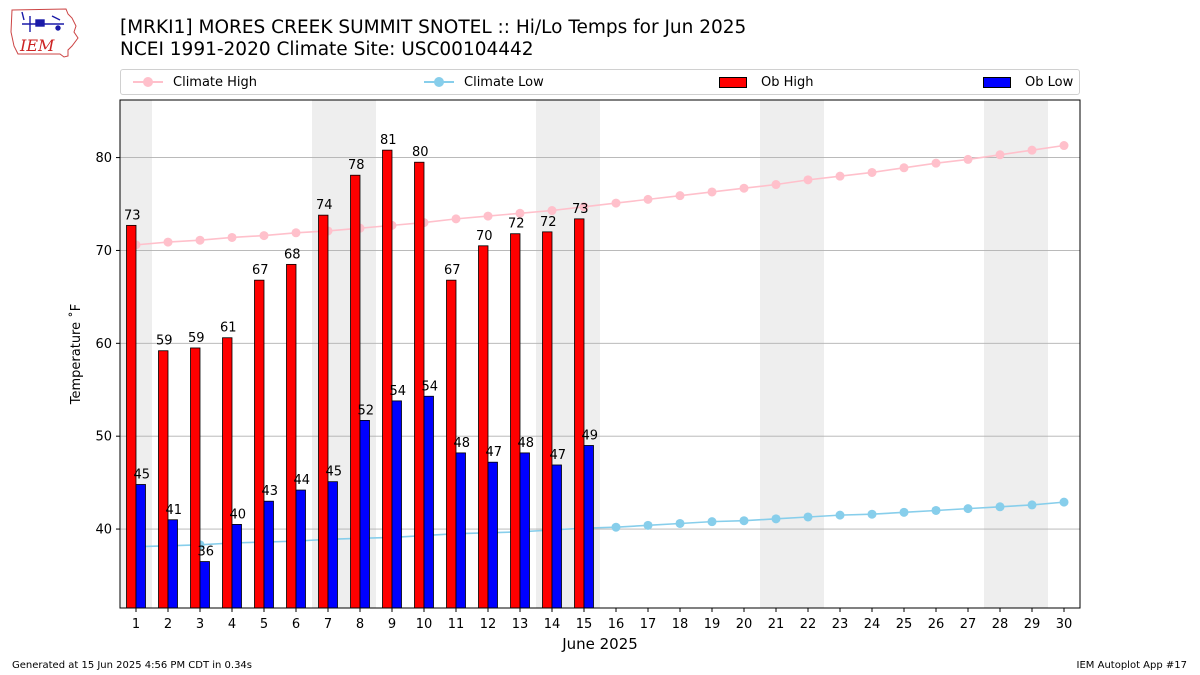 The height and width of the screenshot is (675, 1200). Describe the element at coordinates (733, 82) in the screenshot. I see `ob-high-swatch` at that location.